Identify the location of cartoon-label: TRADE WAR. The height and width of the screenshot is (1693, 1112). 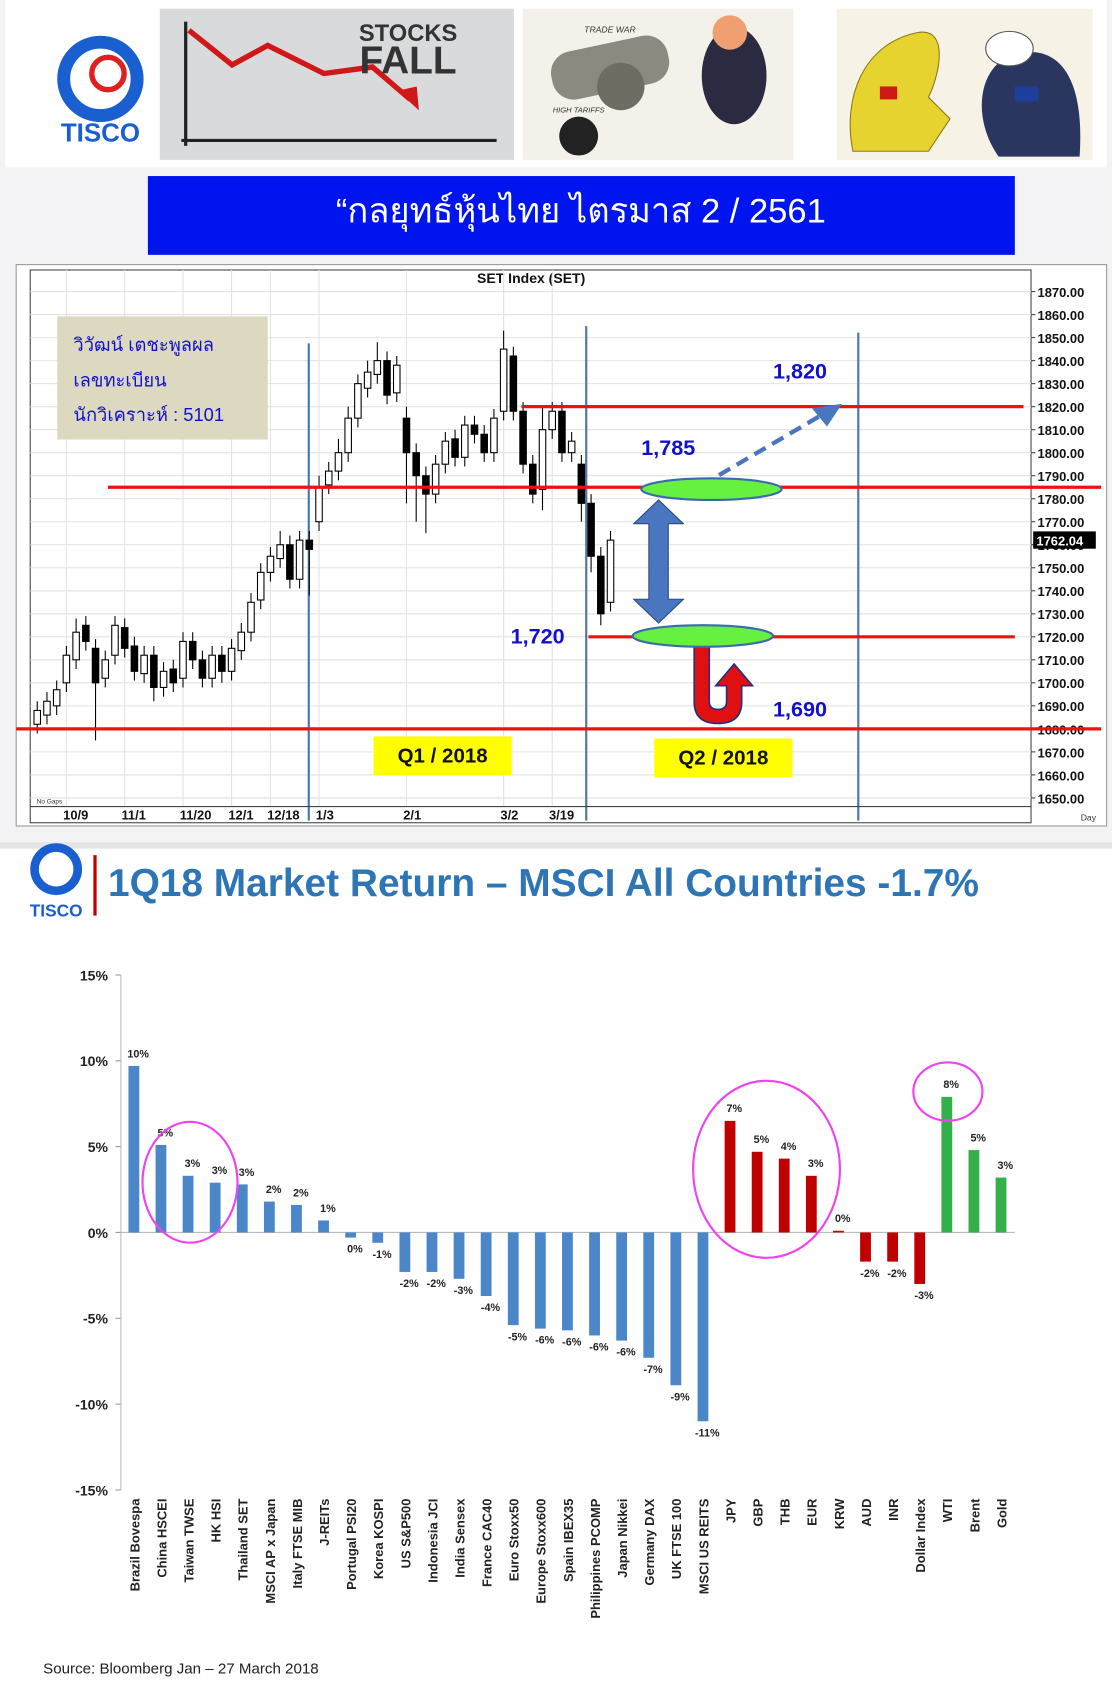
(610, 29).